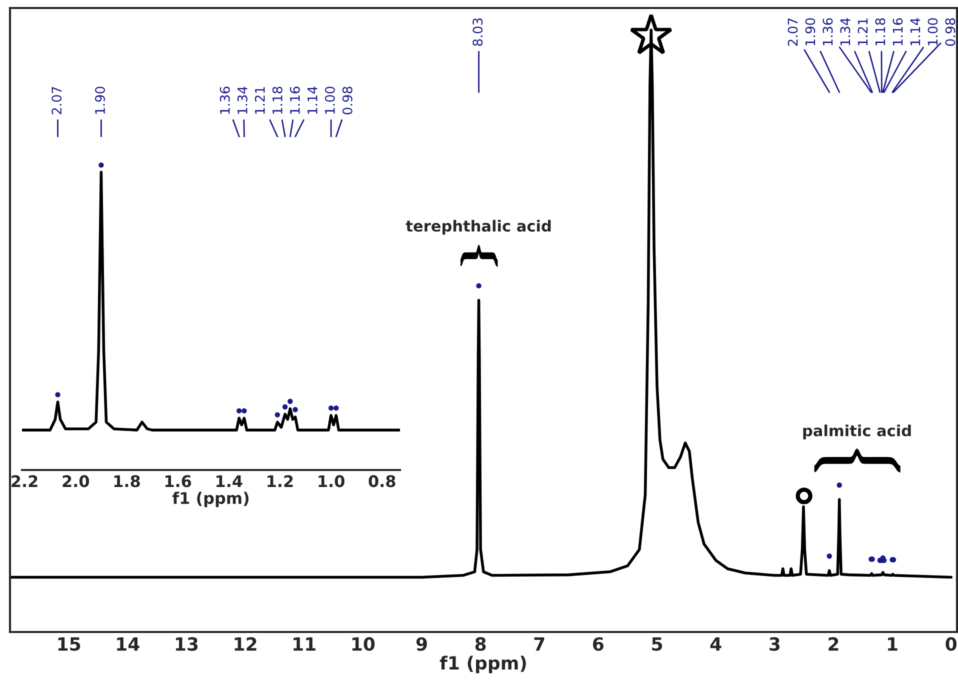  What do you see at coordinates (539, 644) in the screenshot?
I see `x-tick-label: 7` at bounding box center [539, 644].